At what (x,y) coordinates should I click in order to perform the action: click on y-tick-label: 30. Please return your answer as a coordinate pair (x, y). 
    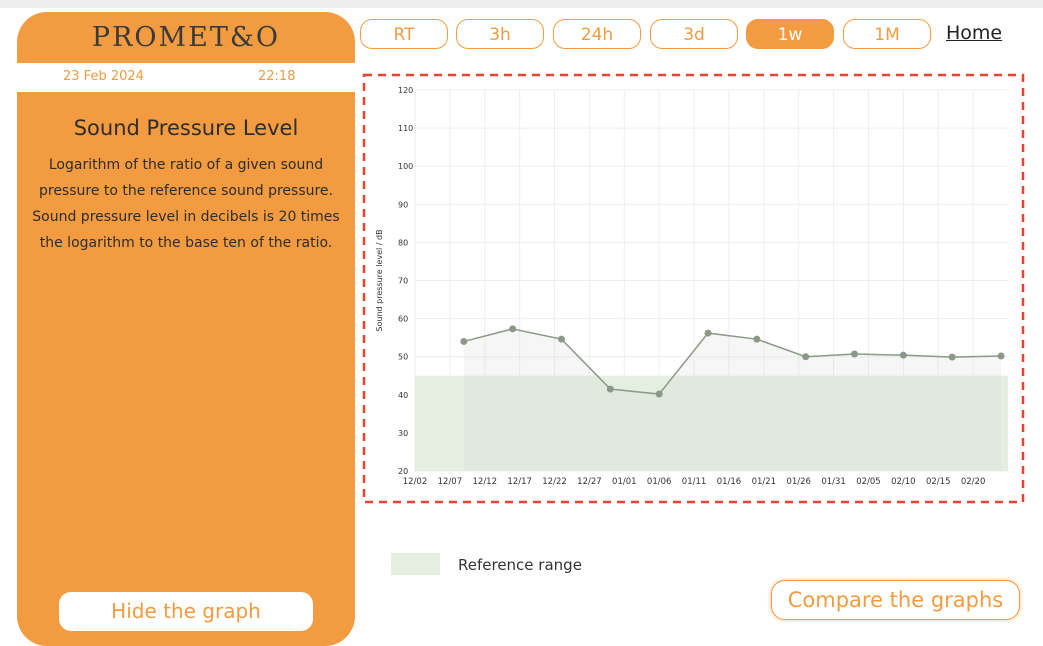
    Looking at the image, I should click on (403, 433).